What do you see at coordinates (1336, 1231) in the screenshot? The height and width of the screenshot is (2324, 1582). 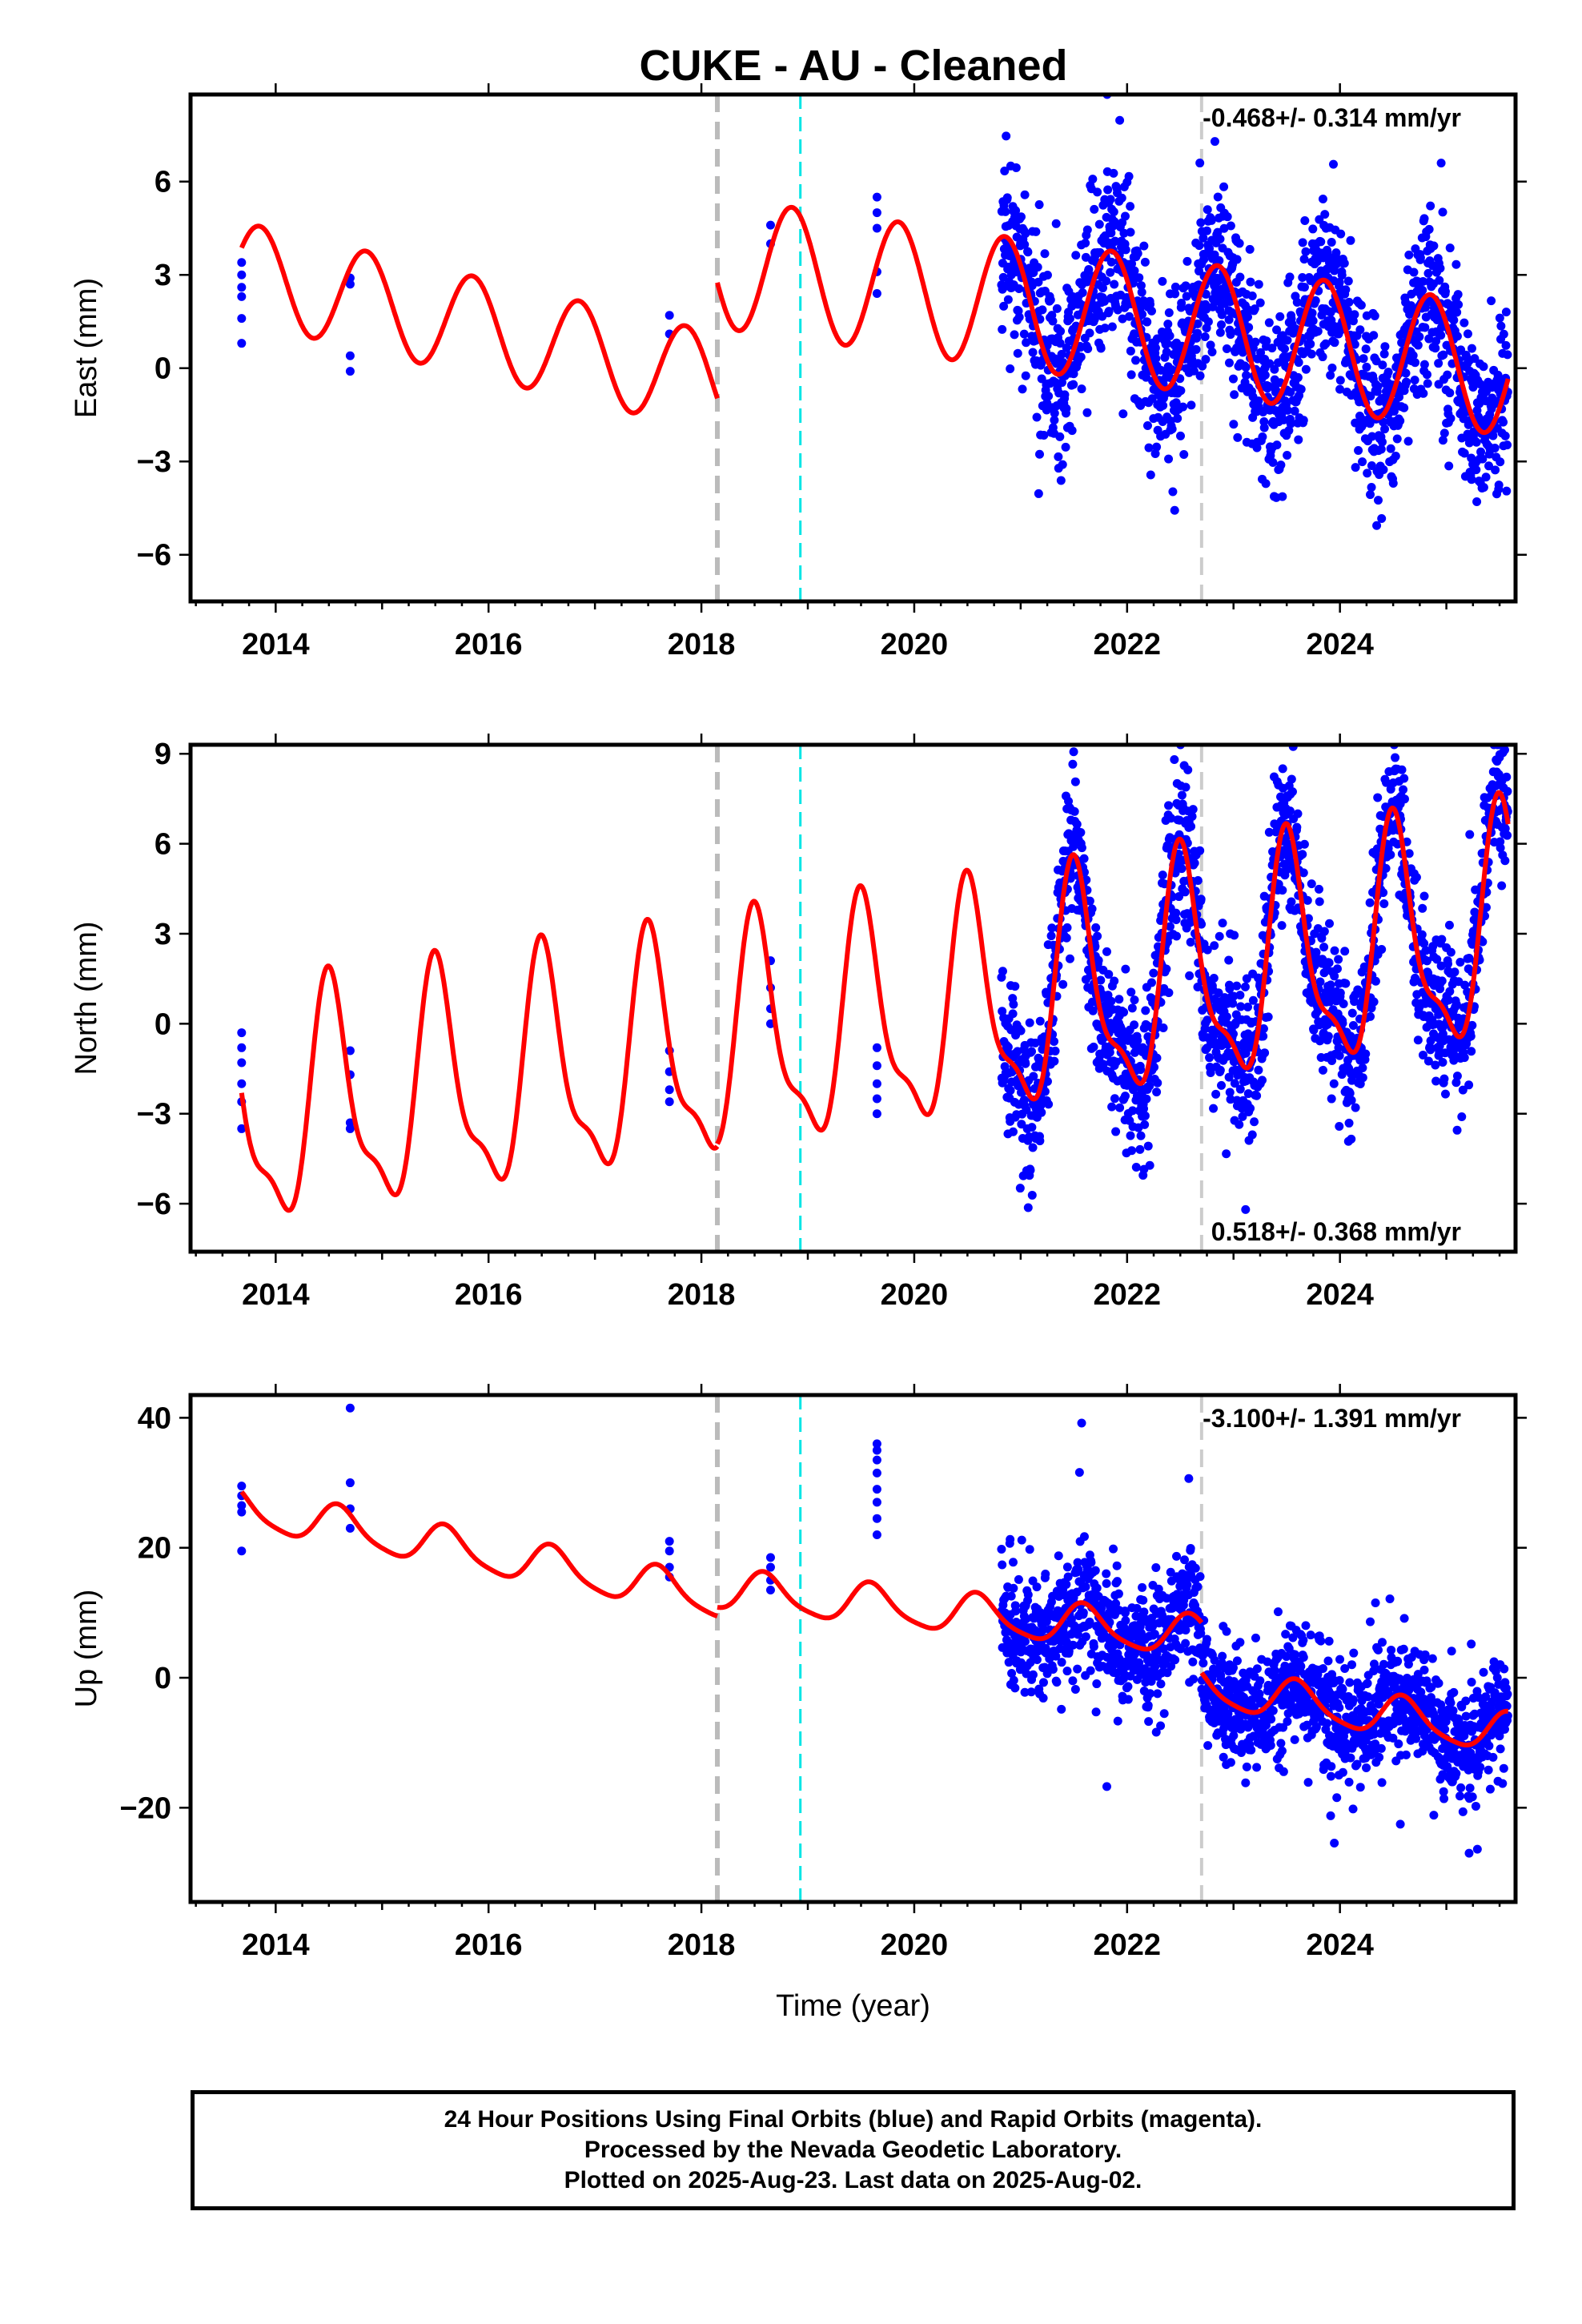 I see `velocity-label: 0.518+/- 0.368 mm/yr` at bounding box center [1336, 1231].